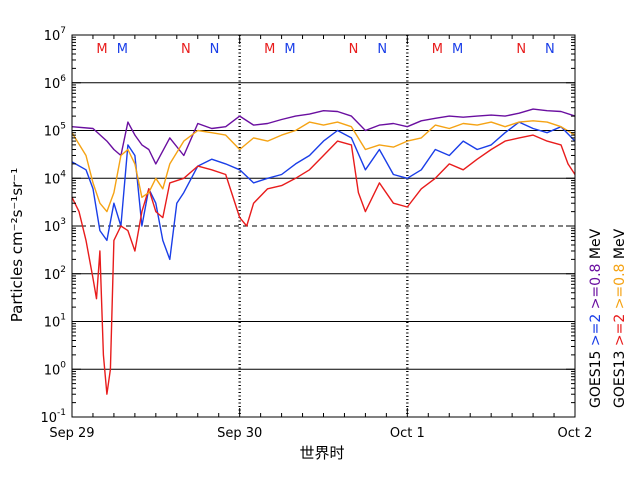 The width and height of the screenshot is (640, 480). I want to click on y-tick-exponent: 2, so click(63, 270).